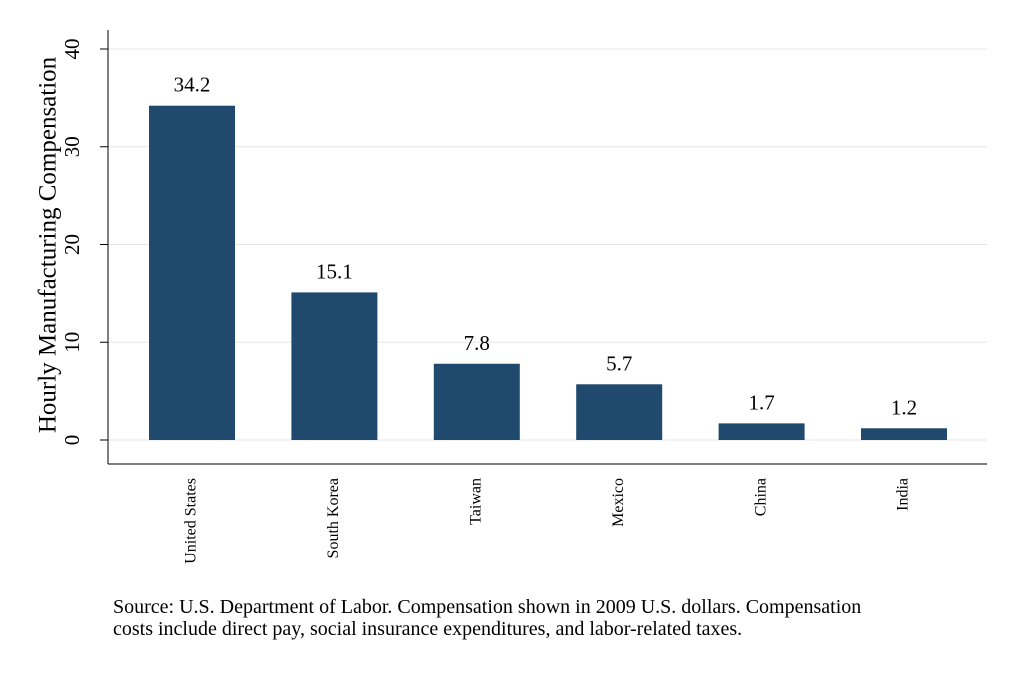  I want to click on y-tick-label: 0, so click(72, 440).